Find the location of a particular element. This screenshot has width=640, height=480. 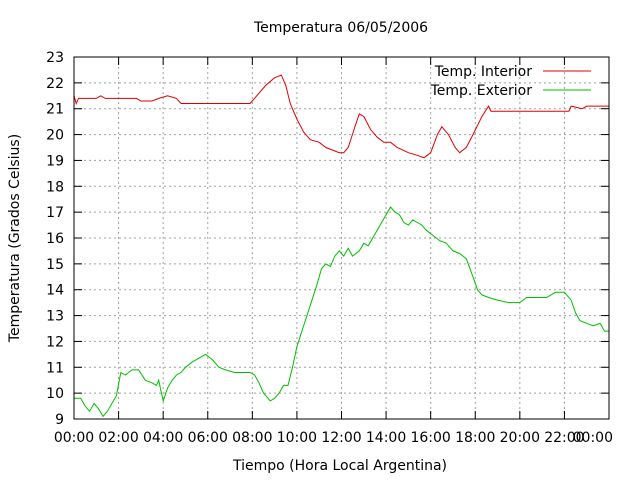

x-tick-label: 10:00 is located at coordinates (297, 438).